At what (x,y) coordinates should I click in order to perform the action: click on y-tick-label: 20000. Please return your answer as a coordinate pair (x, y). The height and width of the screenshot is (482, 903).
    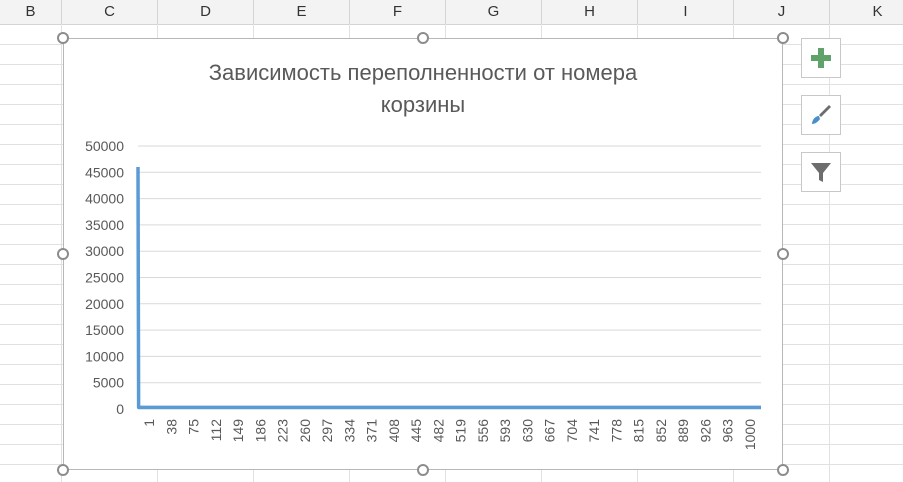
    Looking at the image, I should click on (104, 304).